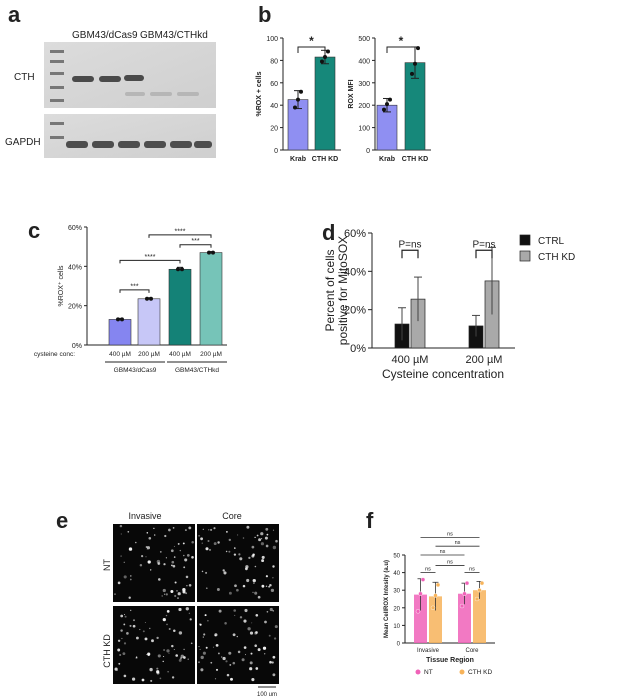  What do you see at coordinates (364, 61) in the screenshot?
I see `y-tick-label: 400` at bounding box center [364, 61].